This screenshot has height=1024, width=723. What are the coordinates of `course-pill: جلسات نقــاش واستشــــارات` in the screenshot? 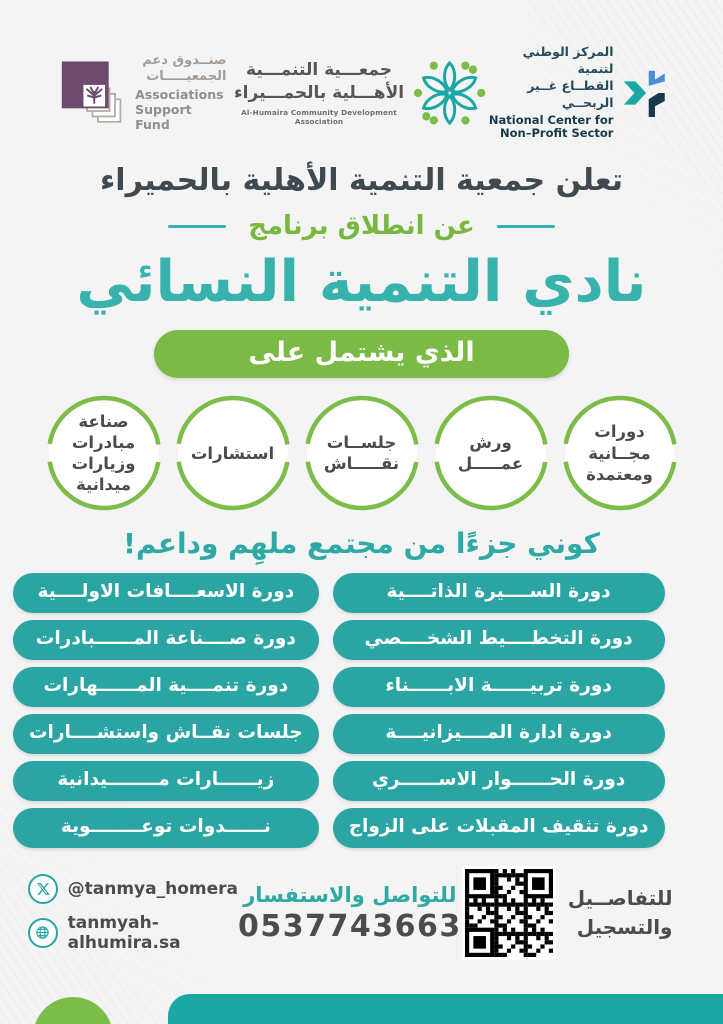 It's located at (165, 734).